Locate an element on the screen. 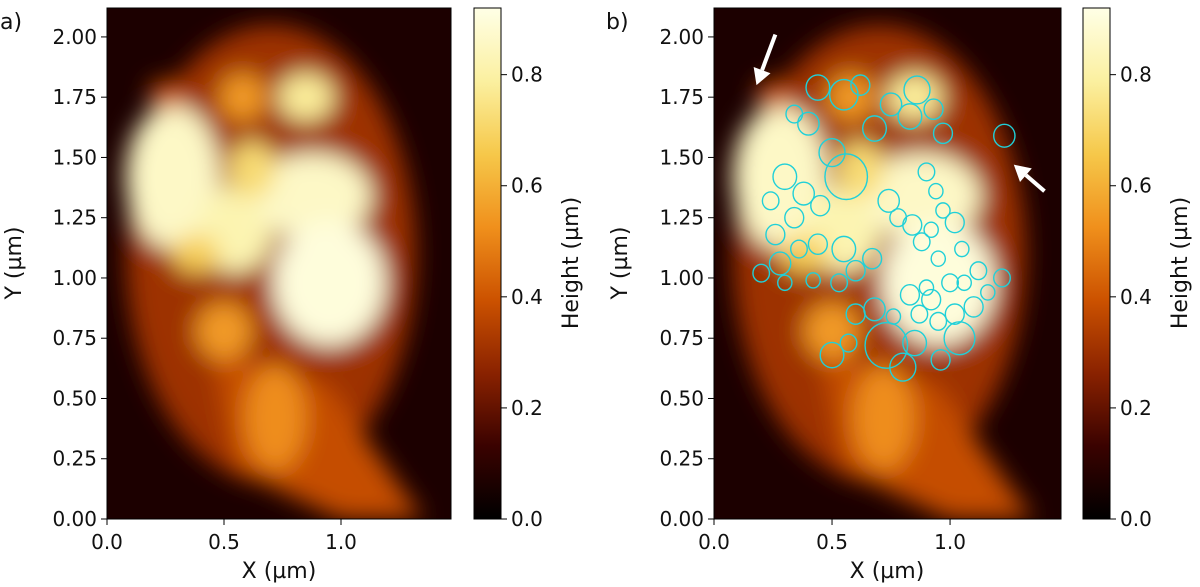 The width and height of the screenshot is (1200, 587). panel-b-colorbar-tick-label: 0.8 is located at coordinates (1136, 75).